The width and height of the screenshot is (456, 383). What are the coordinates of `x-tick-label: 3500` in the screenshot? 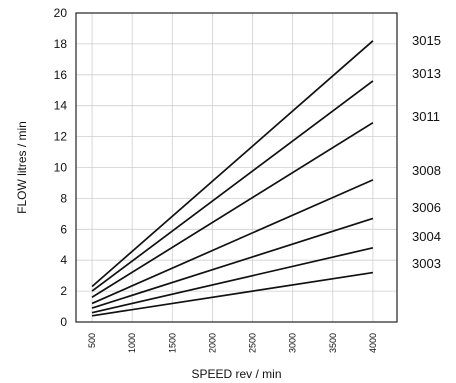 It's located at (333, 343).